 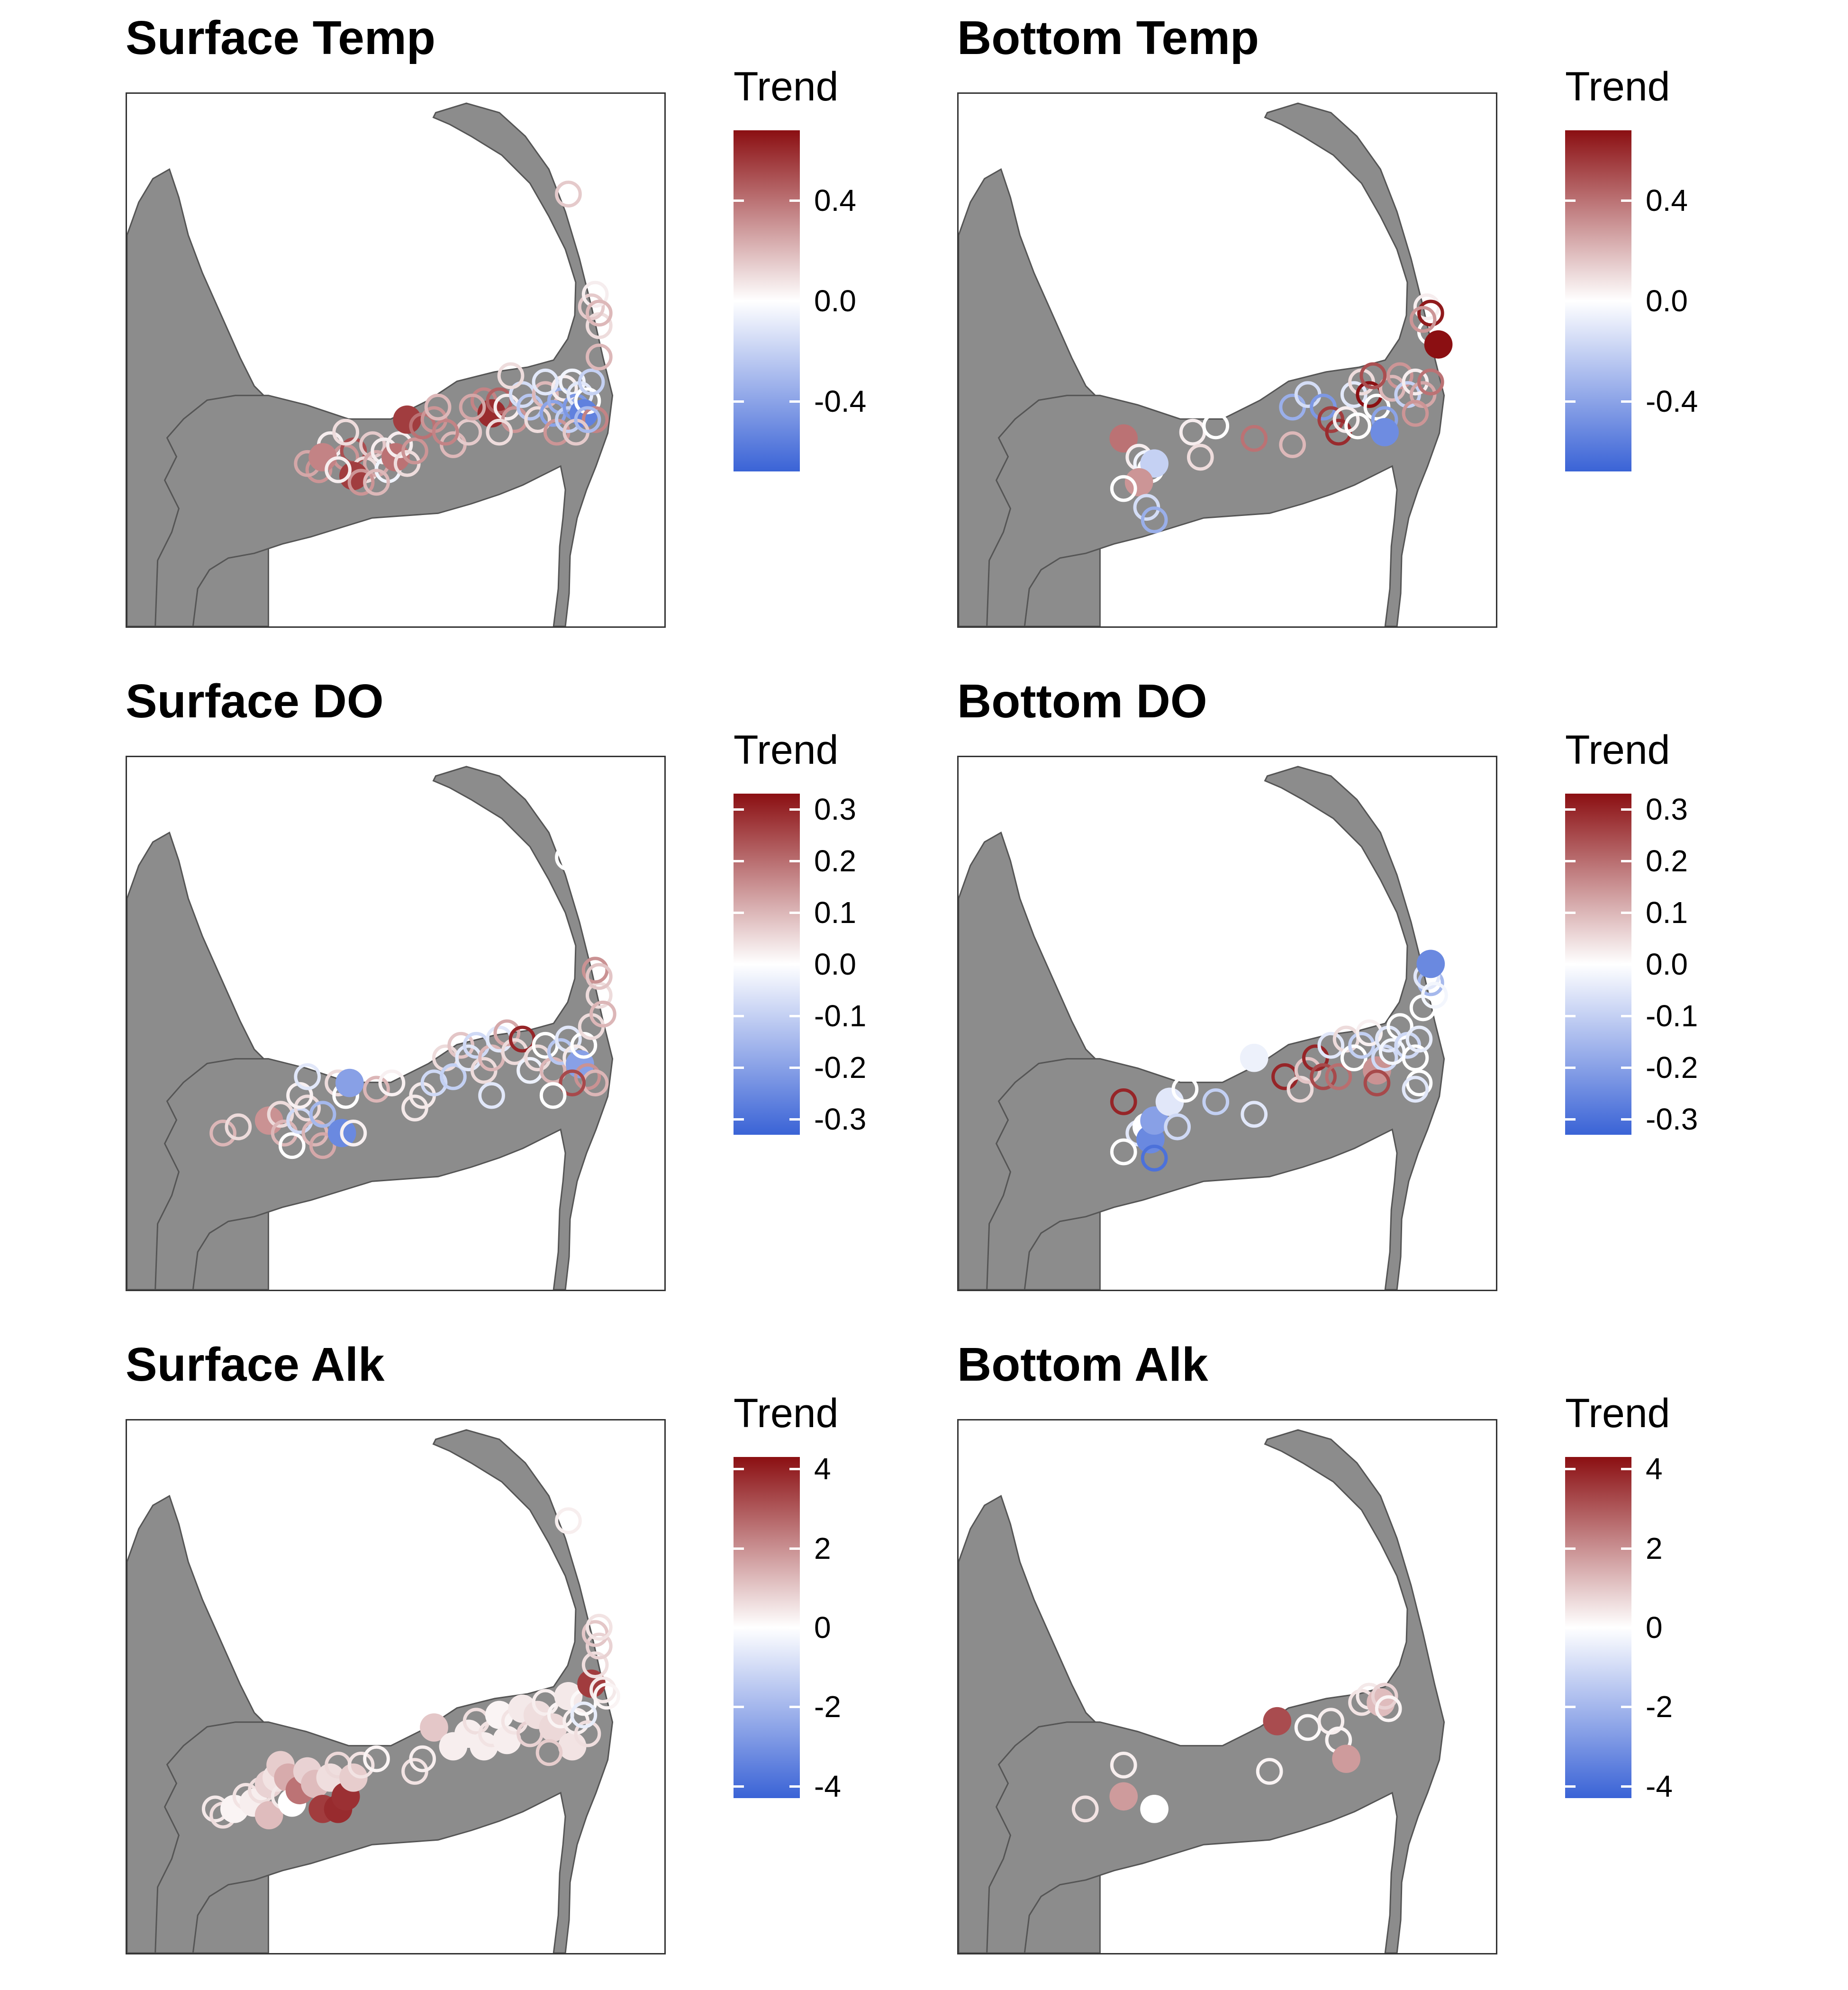 What do you see at coordinates (1660, 1707) in the screenshot?
I see `colorbar-tick-label: -2` at bounding box center [1660, 1707].